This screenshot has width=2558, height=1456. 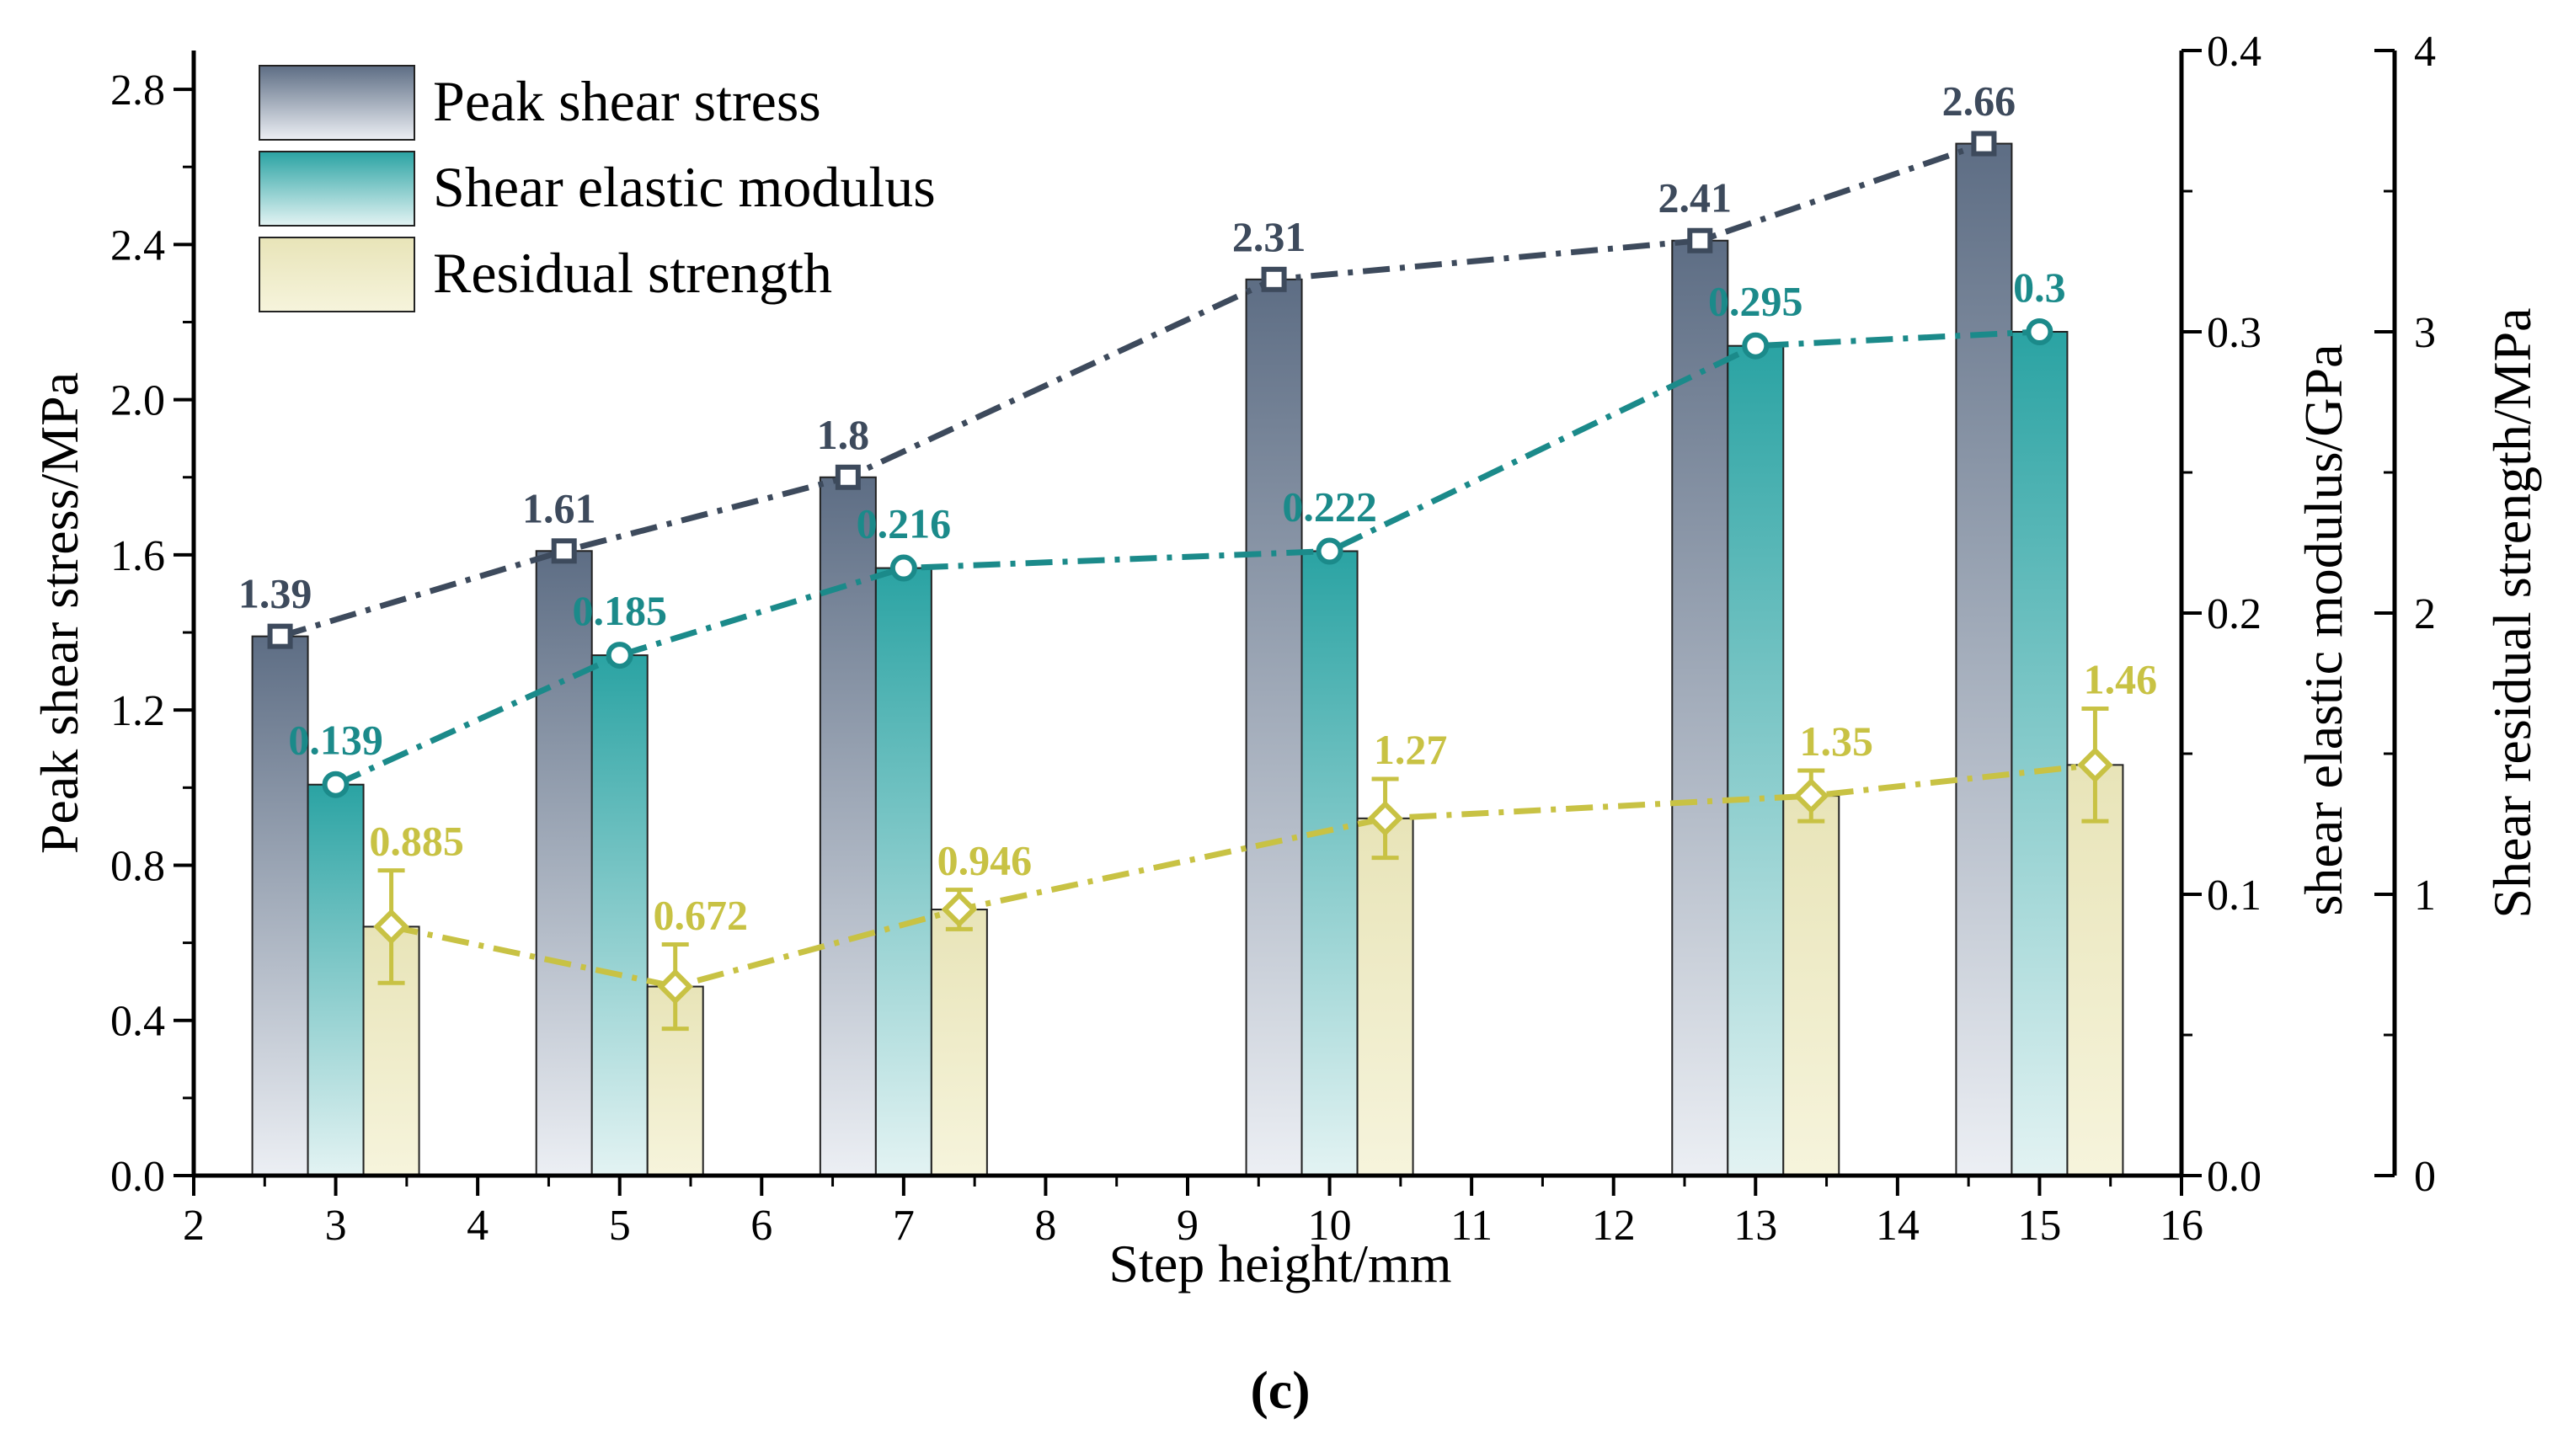 What do you see at coordinates (1330, 1226) in the screenshot?
I see `x-tick-label-10: 10` at bounding box center [1330, 1226].